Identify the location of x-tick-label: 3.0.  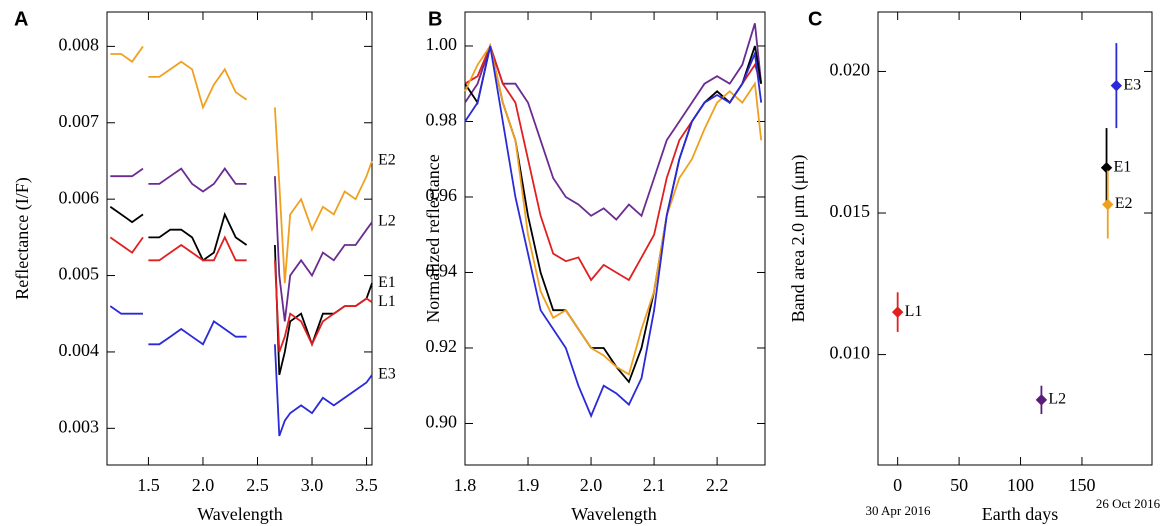
(312, 485).